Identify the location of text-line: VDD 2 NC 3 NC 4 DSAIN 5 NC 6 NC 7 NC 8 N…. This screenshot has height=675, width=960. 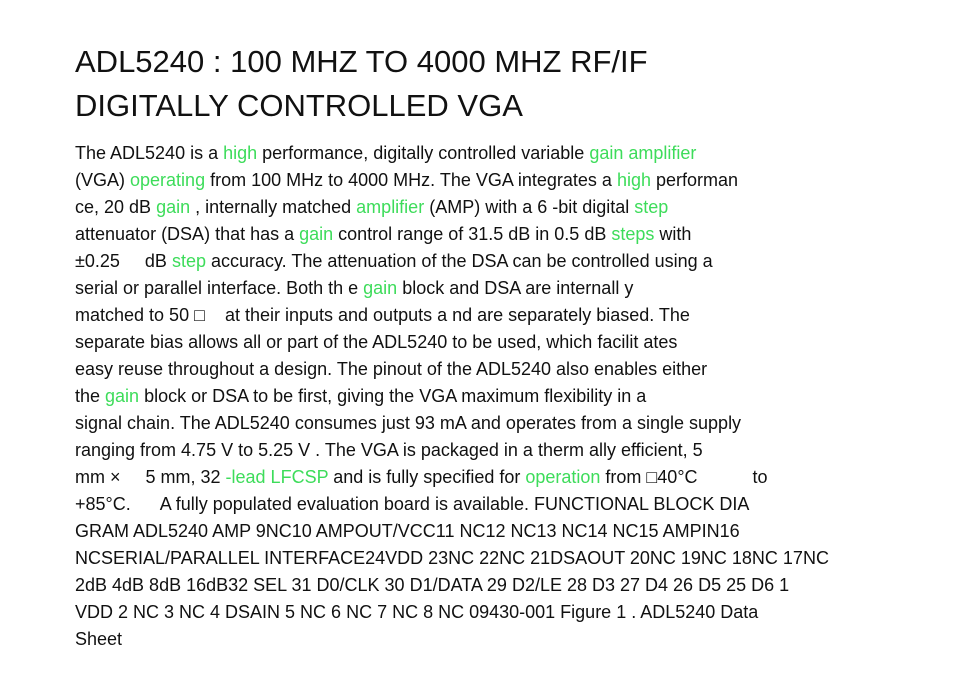
(517, 612).